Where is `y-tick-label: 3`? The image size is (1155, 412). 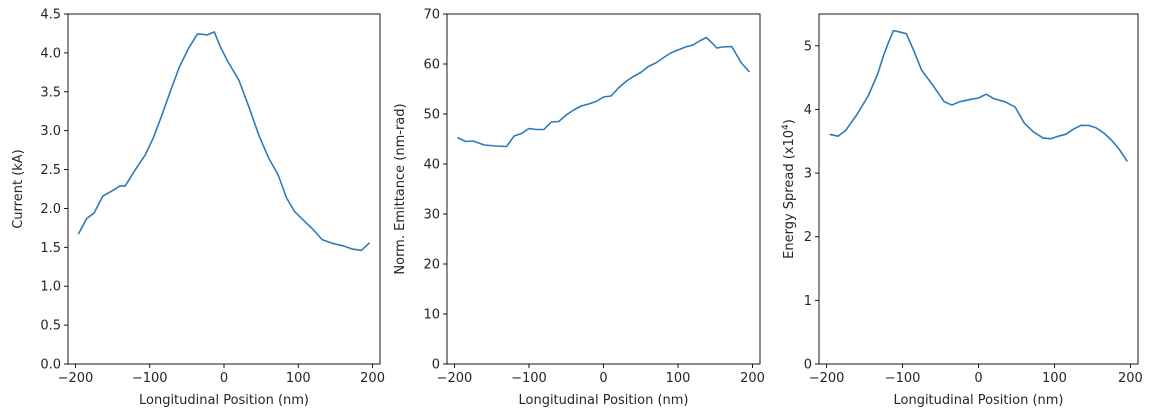 y-tick-label: 3 is located at coordinates (808, 174).